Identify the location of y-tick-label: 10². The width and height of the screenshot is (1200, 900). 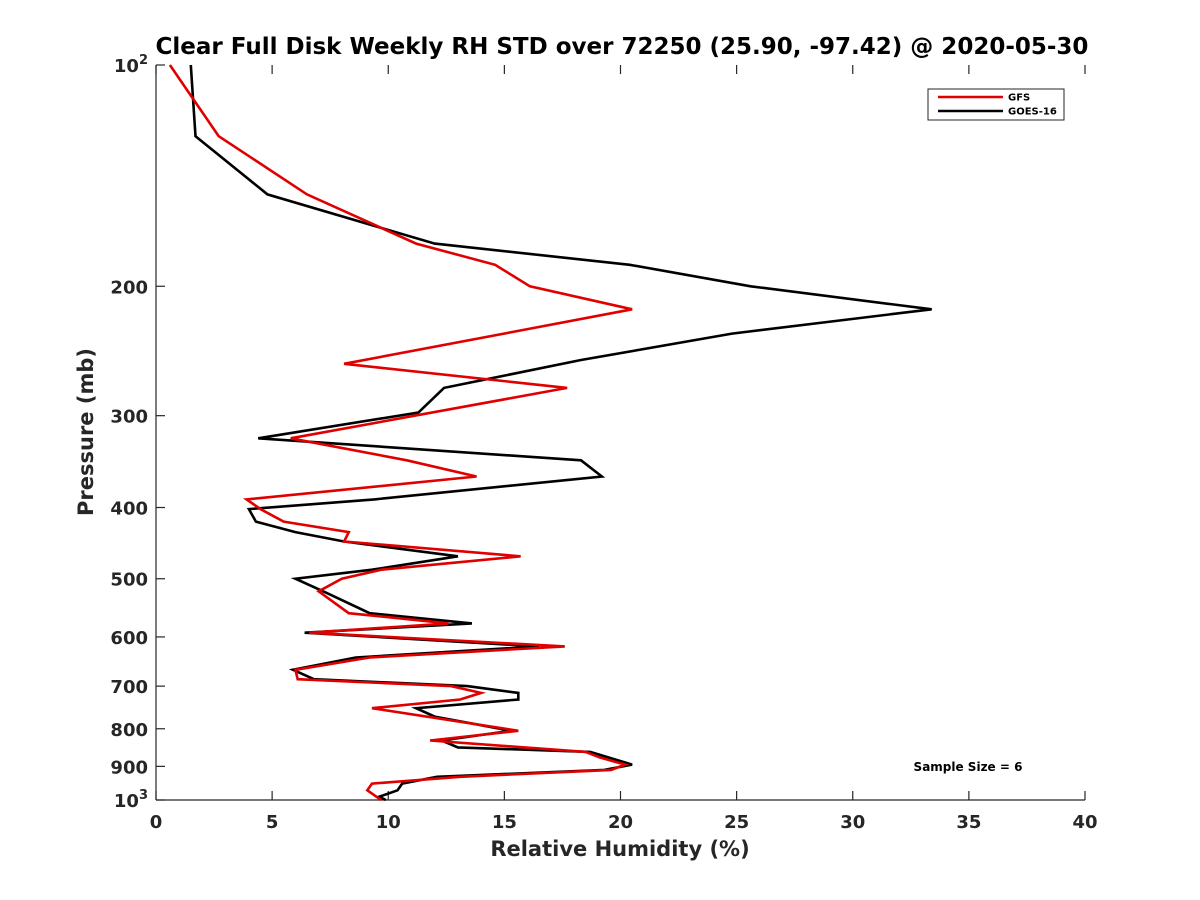
(131, 65).